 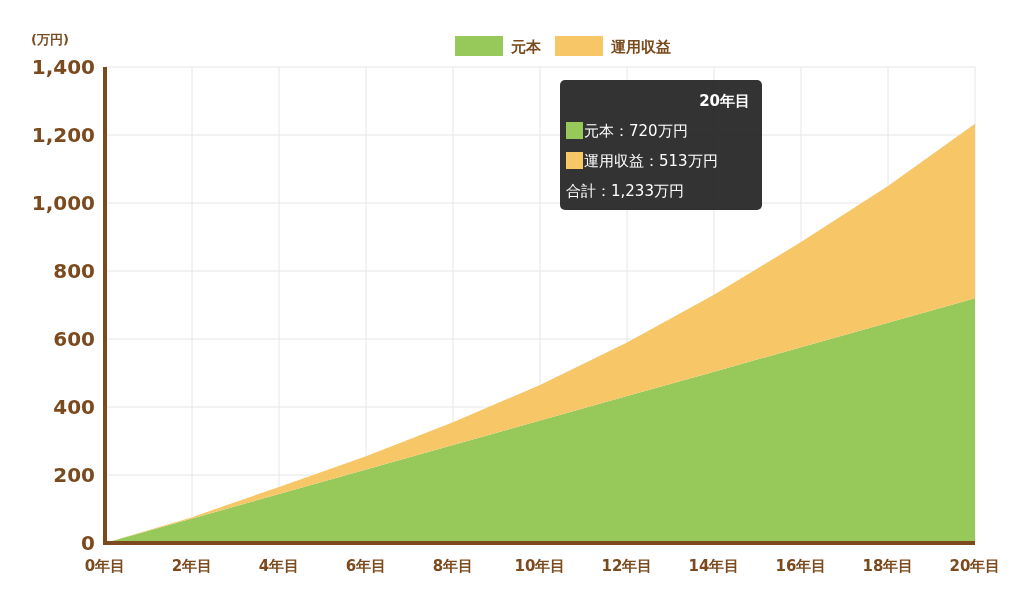 What do you see at coordinates (651, 161) in the screenshot?
I see `annotation: 運用収益：513万円` at bounding box center [651, 161].